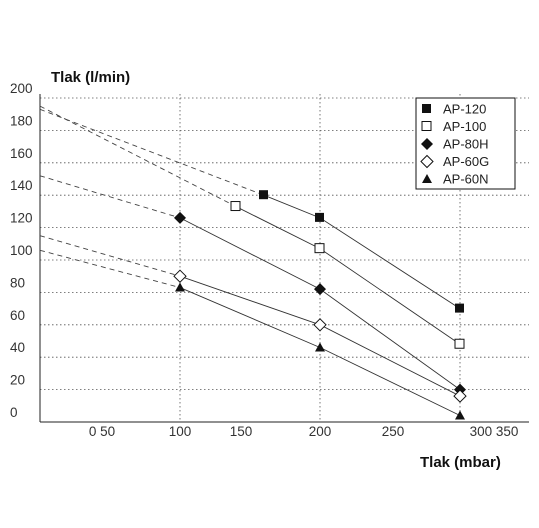 The image size is (539, 528). What do you see at coordinates (464, 126) in the screenshot?
I see `legend-label: AP-100` at bounding box center [464, 126].